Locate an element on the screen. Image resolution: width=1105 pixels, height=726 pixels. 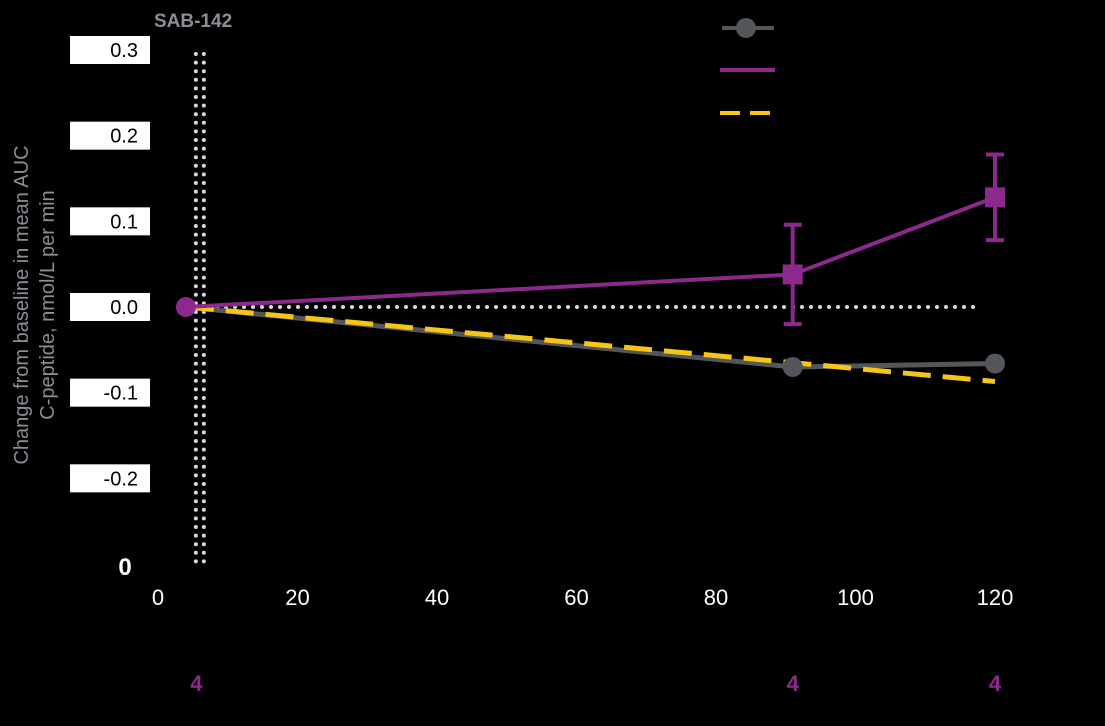
x-tick-label: 0 is located at coordinates (158, 597).